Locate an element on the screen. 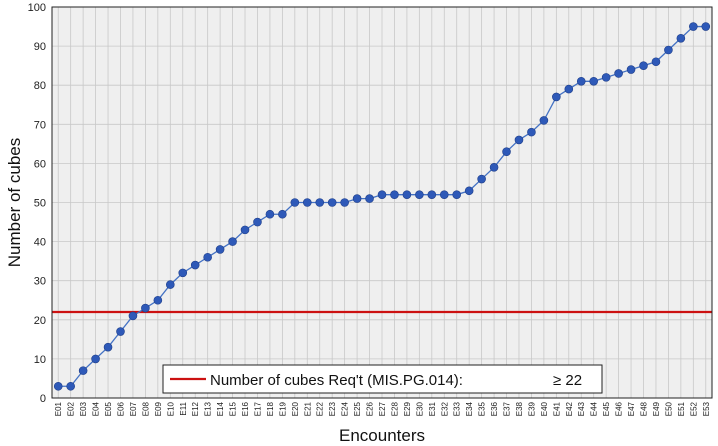 The image size is (718, 446). legend: Number of cubes Req't (MIS.PG.014): ≥ 22 is located at coordinates (382, 379).